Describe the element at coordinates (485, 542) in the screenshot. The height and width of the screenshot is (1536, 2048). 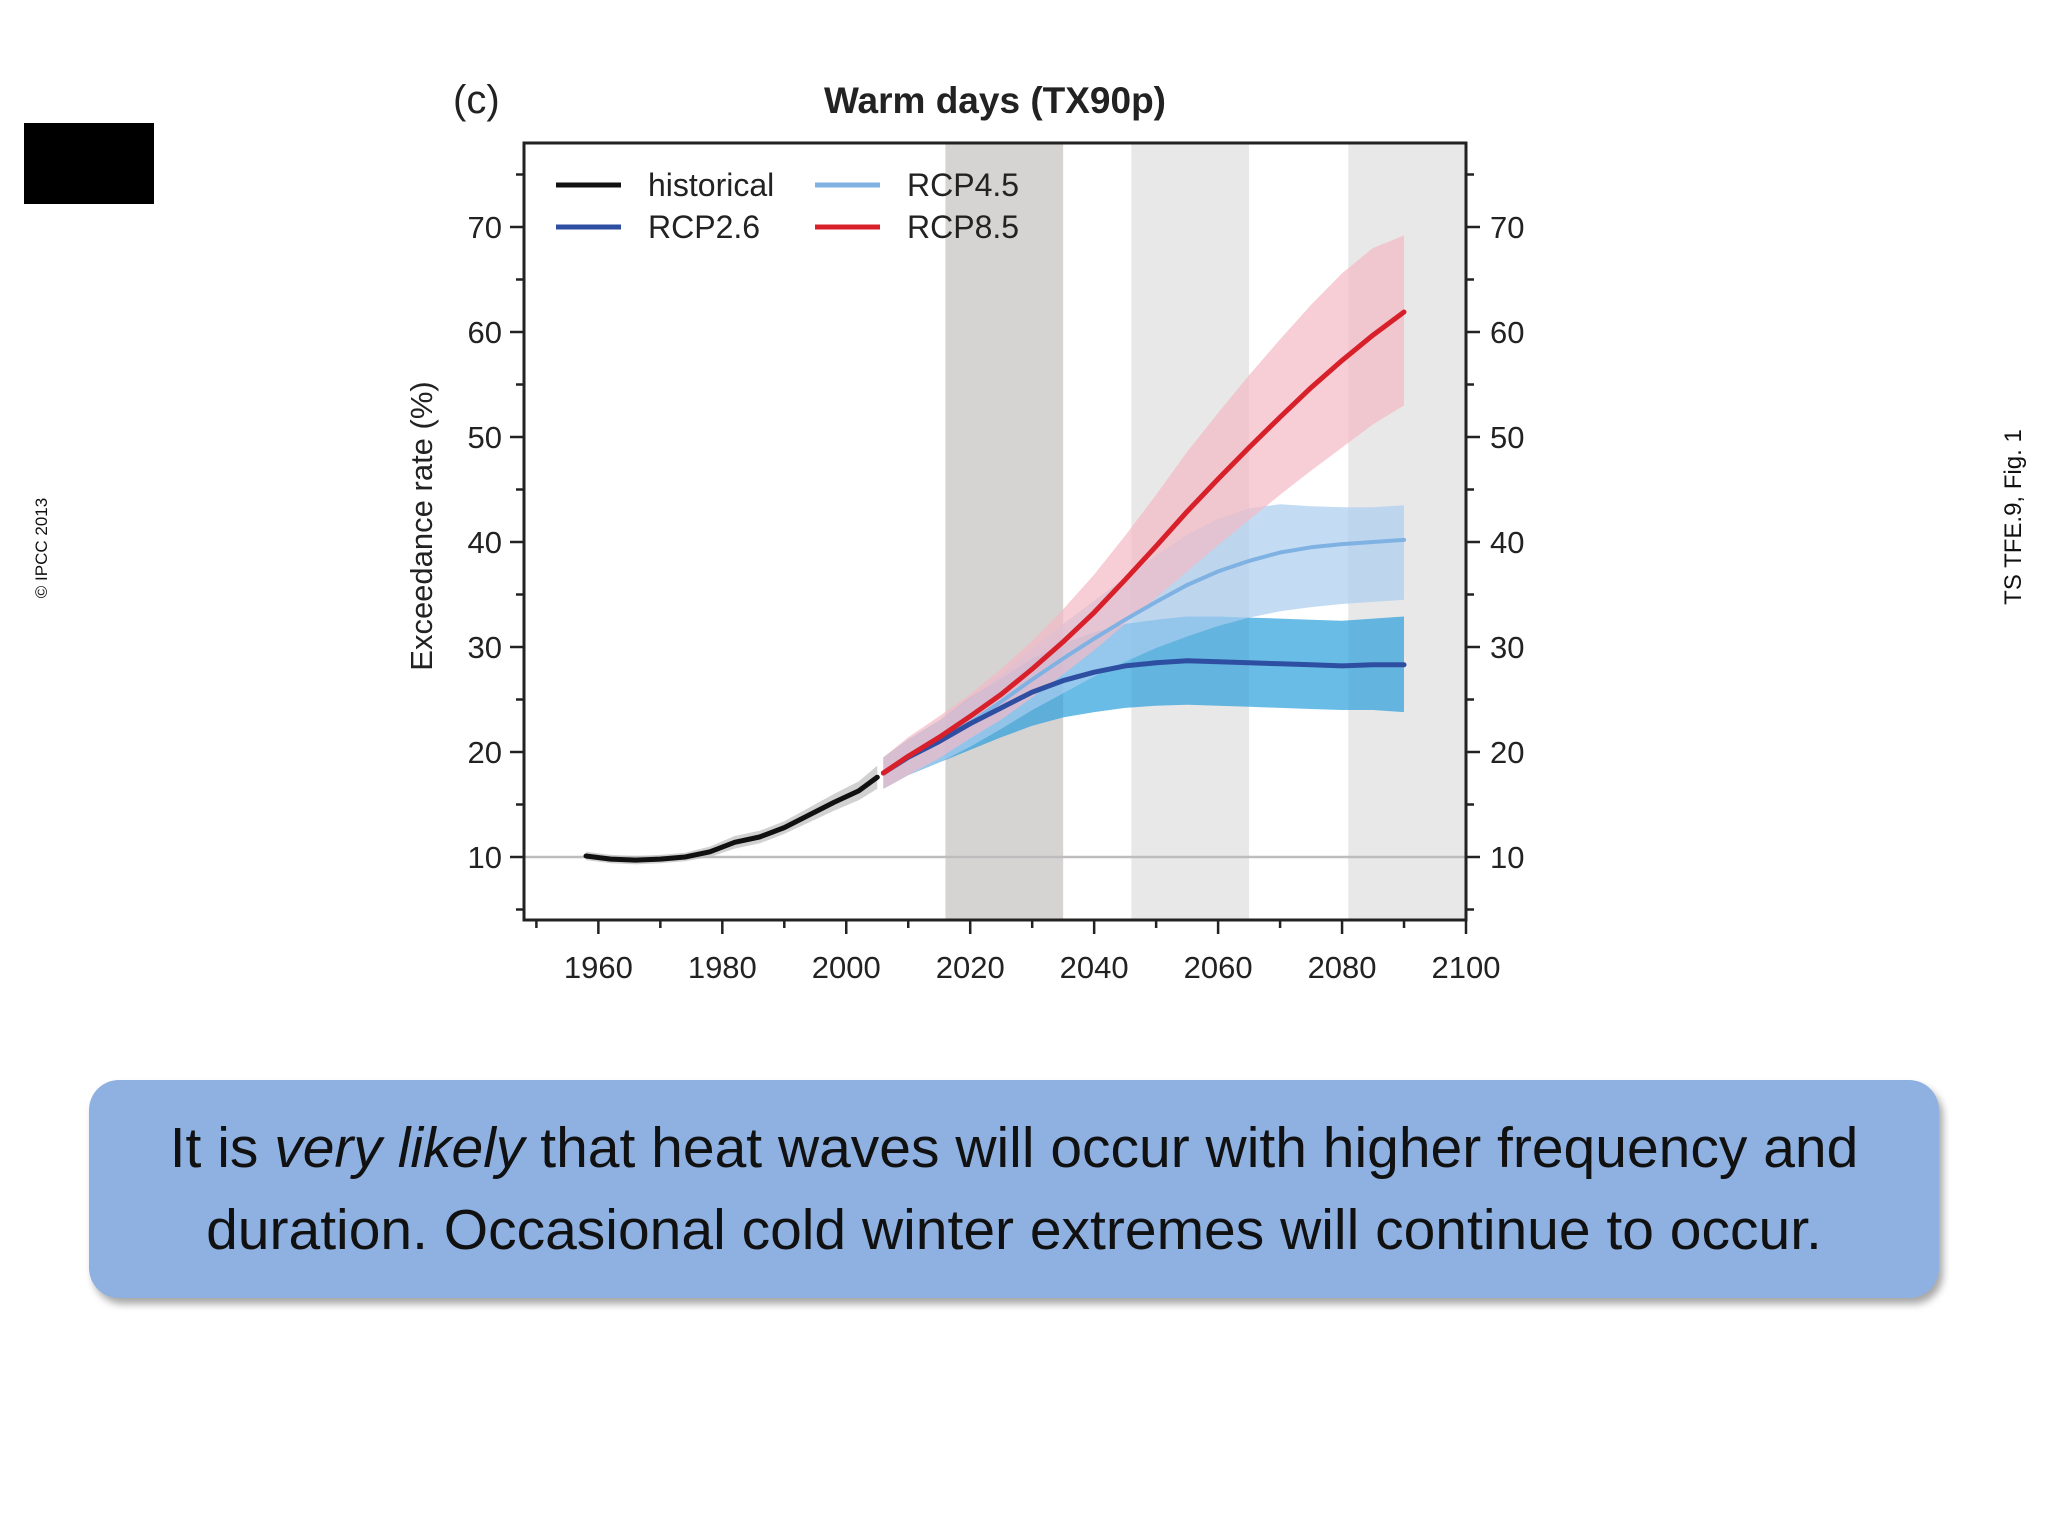
I see `ytick-label-left: 40` at that location.